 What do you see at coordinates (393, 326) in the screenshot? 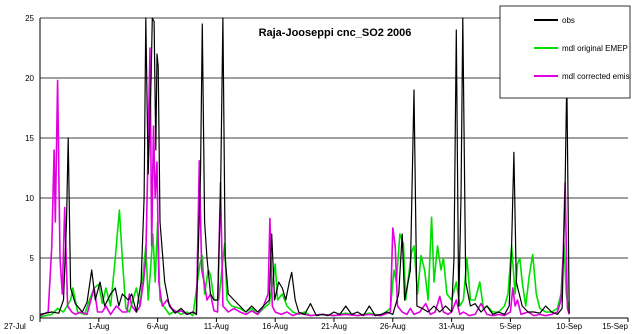
I see `x-tick-label: 26-Aug` at bounding box center [393, 326].